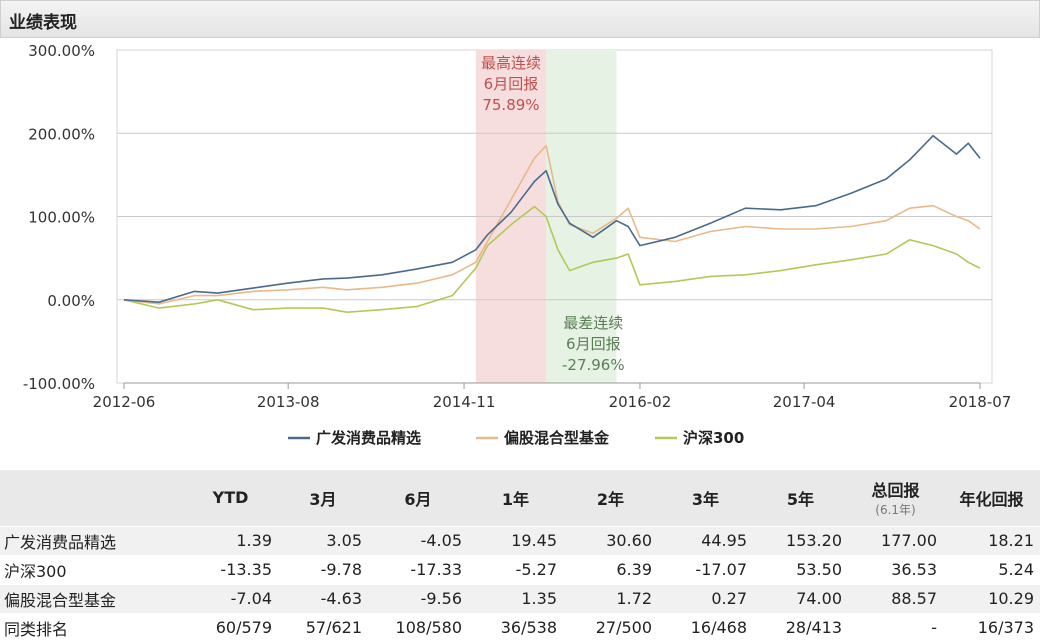 This screenshot has width=1040, height=642. I want to click on table-header-row: YTD 3月 6月 1年 2年 3年 5年 总回报 (6.1年) 年化回报, so click(520, 498).